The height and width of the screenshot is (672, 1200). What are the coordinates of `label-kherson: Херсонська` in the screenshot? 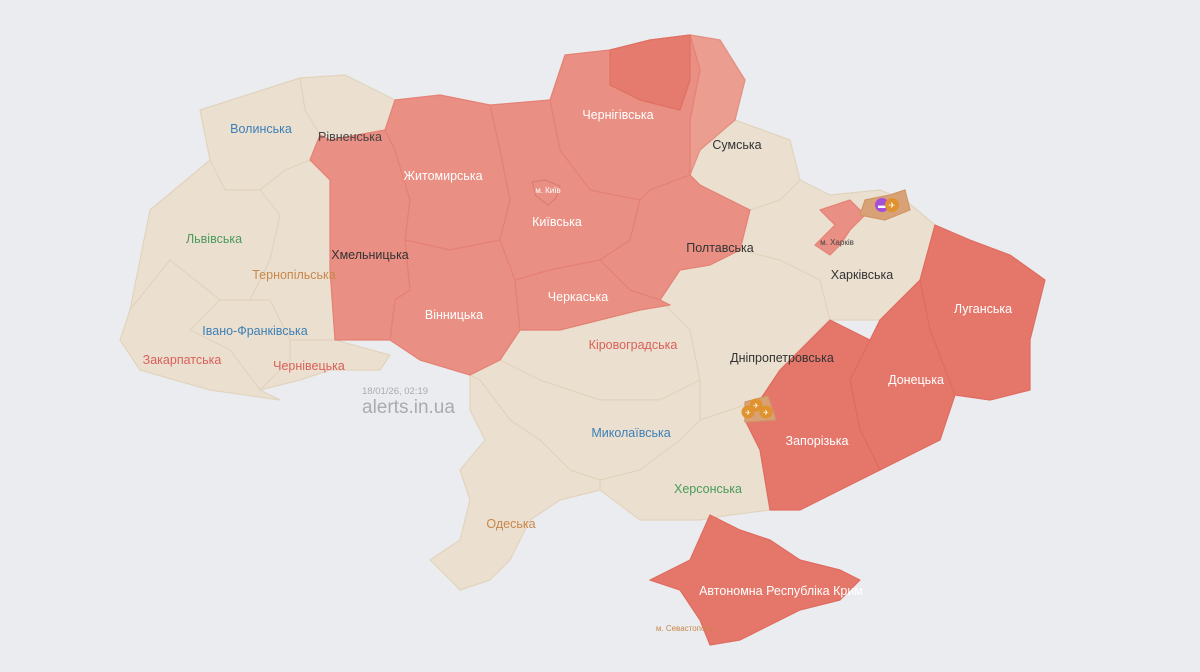 It's located at (708, 489).